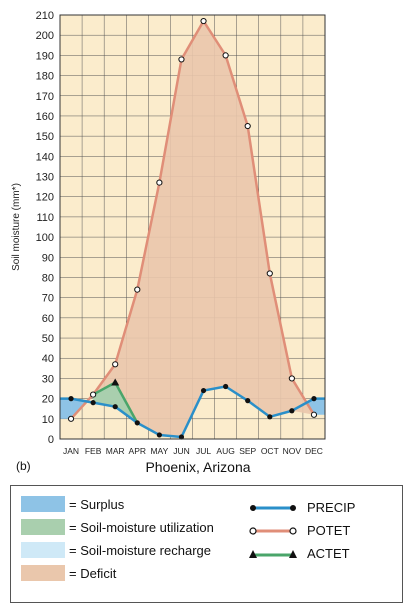 The image size is (417, 611). I want to click on x-tick-label: MAR, so click(115, 451).